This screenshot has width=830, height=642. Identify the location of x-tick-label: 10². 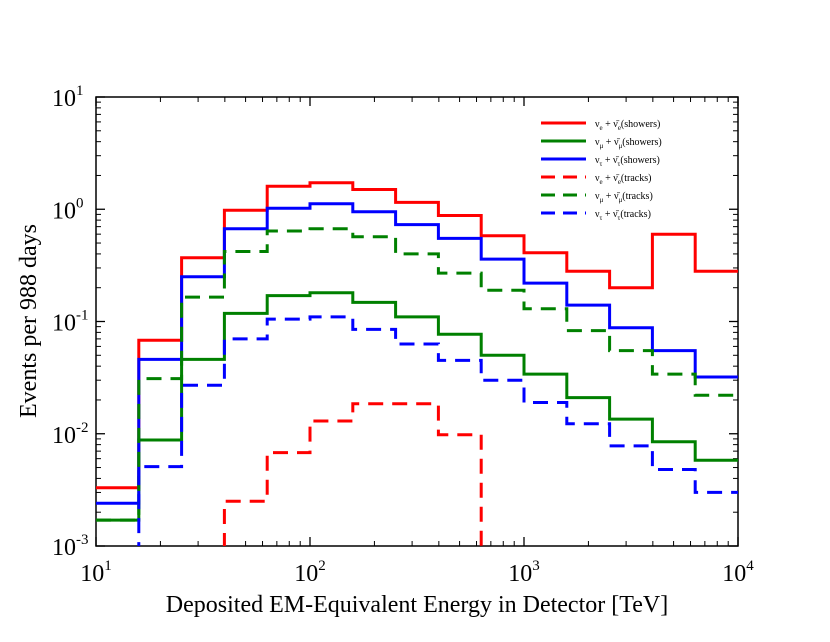
(310, 572).